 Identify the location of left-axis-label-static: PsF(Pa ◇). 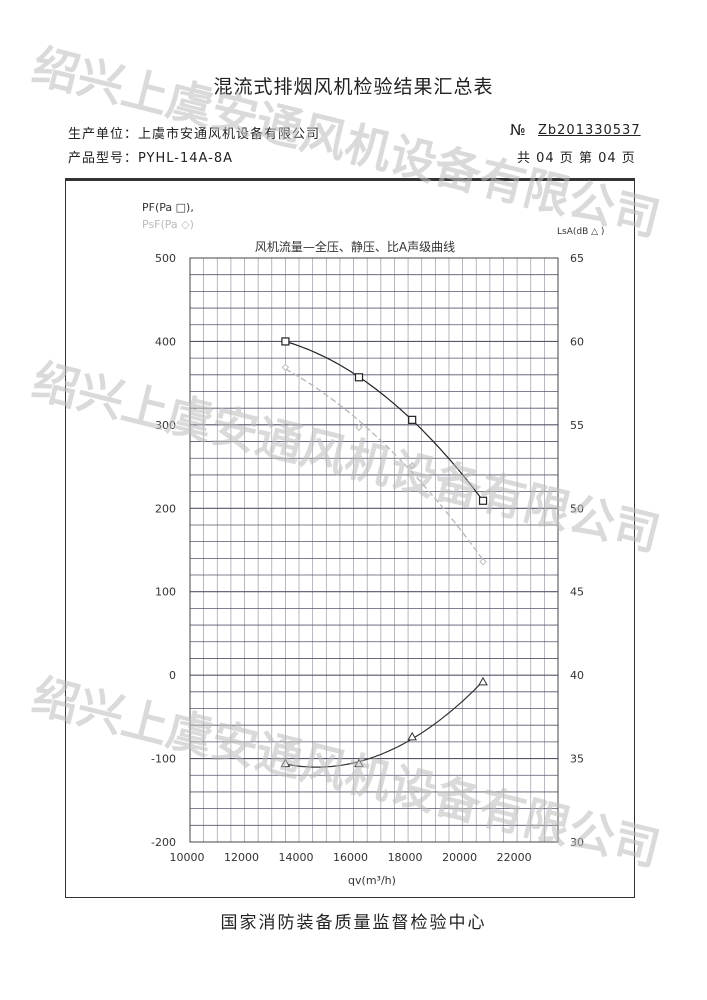
(168, 224).